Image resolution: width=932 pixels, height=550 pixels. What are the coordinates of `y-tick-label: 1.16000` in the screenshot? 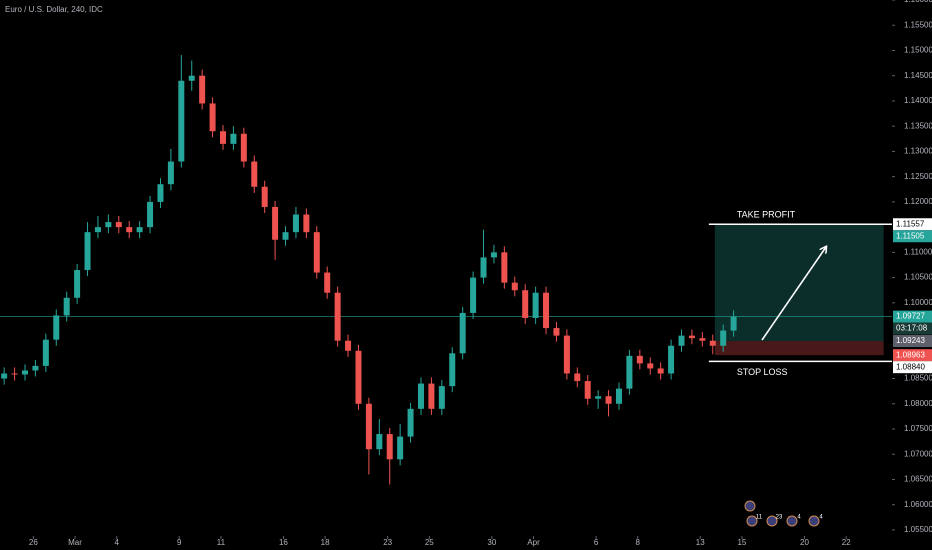 It's located at (918, 2).